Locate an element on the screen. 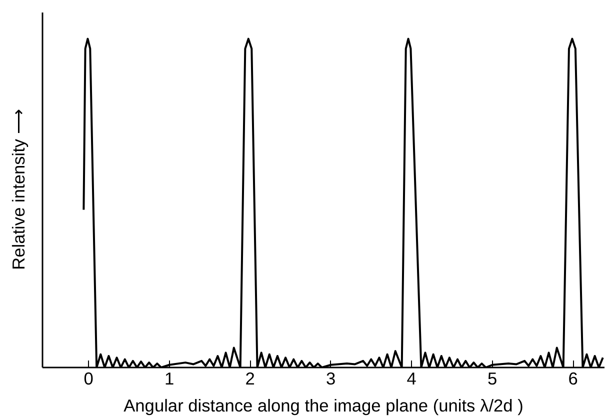 The width and height of the screenshot is (606, 418). x-tick-label: 6 is located at coordinates (573, 378).